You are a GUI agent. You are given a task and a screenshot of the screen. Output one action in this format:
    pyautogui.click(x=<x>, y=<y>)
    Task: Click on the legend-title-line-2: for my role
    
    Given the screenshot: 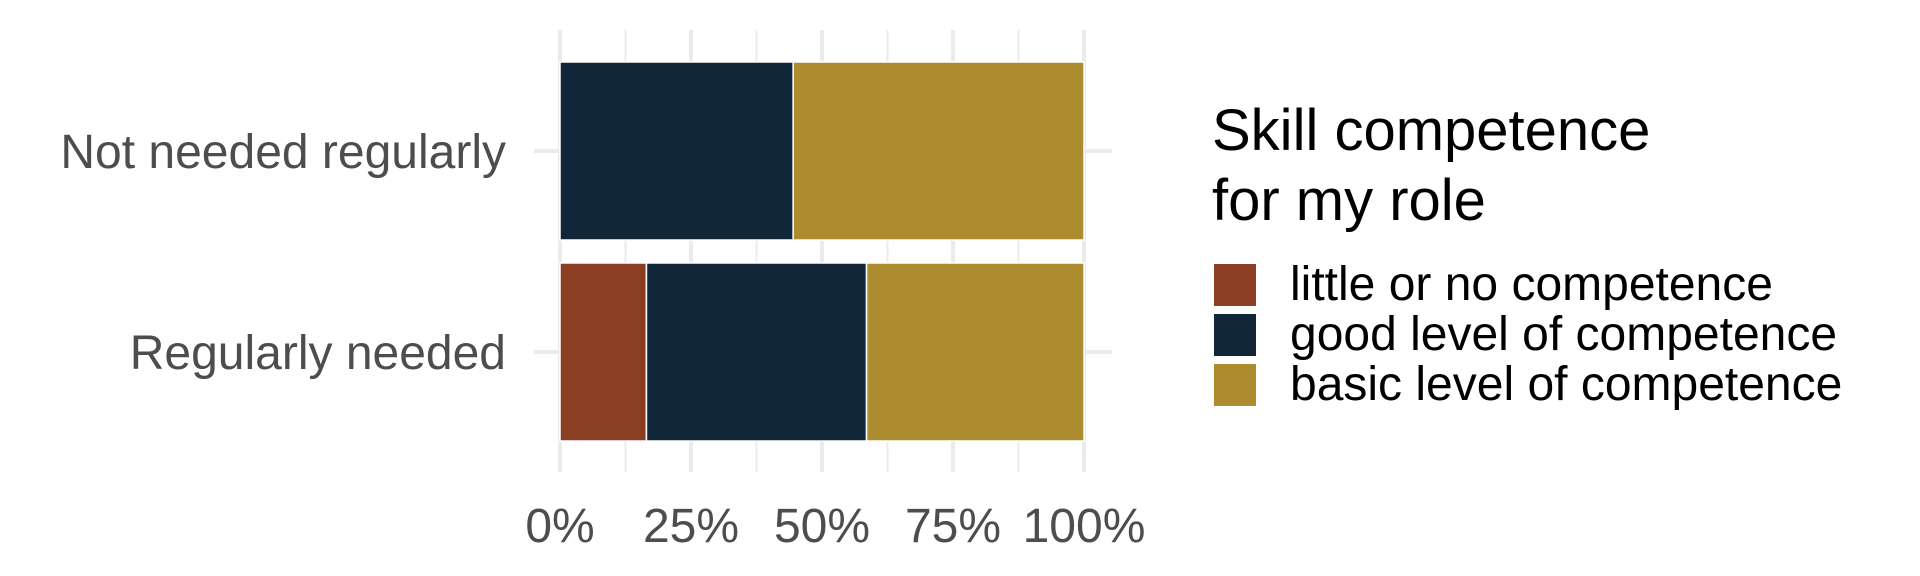 What is the action you would take?
    pyautogui.click(x=1349, y=200)
    